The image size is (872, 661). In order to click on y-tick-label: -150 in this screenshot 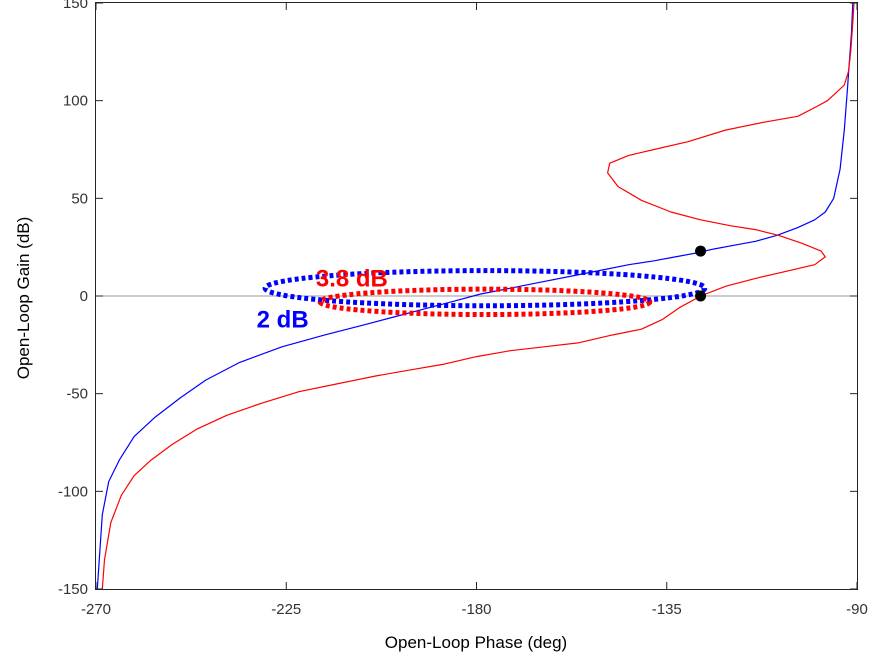, I will do `click(73, 589)`.